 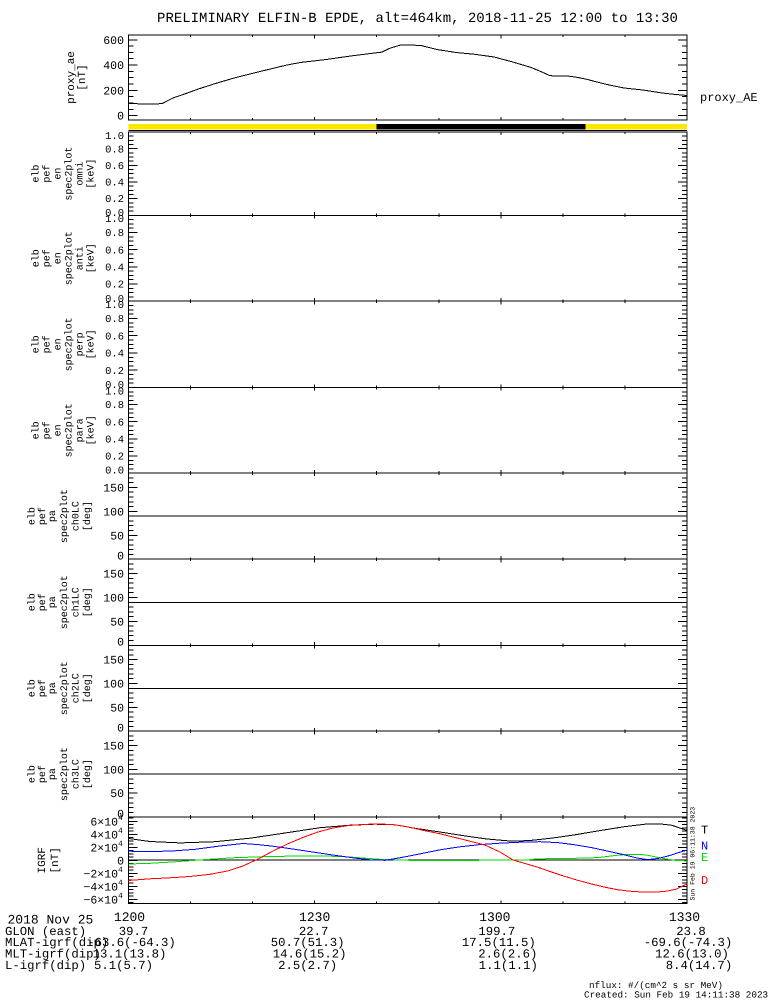 I want to click on svg-text: E, so click(x=704, y=858).